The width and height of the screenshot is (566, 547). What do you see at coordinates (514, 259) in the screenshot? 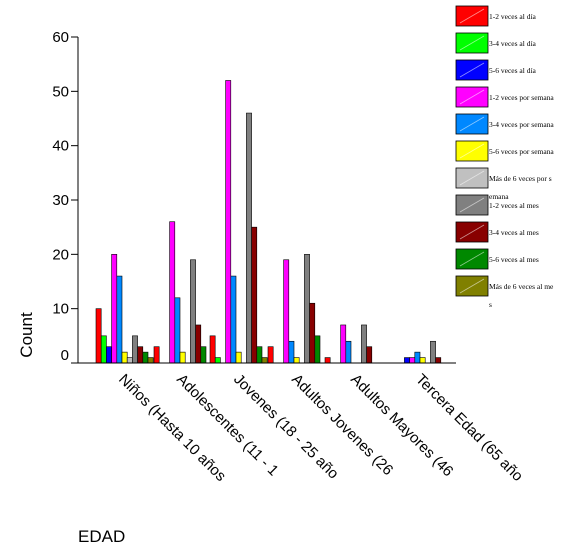
I see `legend-label: 5-6 veces al mes` at bounding box center [514, 259].